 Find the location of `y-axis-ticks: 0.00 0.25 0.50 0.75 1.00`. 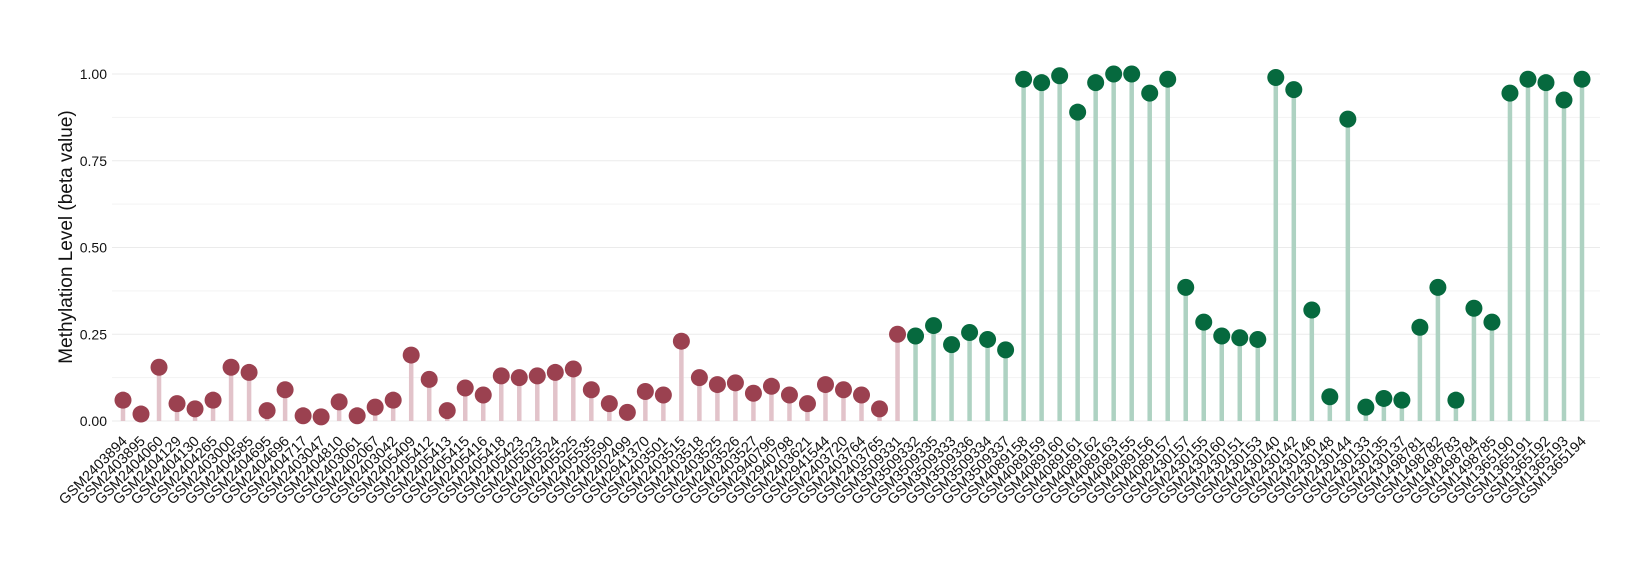

y-axis-ticks: 0.00 0.25 0.50 0.75 1.00 is located at coordinates (93, 247).